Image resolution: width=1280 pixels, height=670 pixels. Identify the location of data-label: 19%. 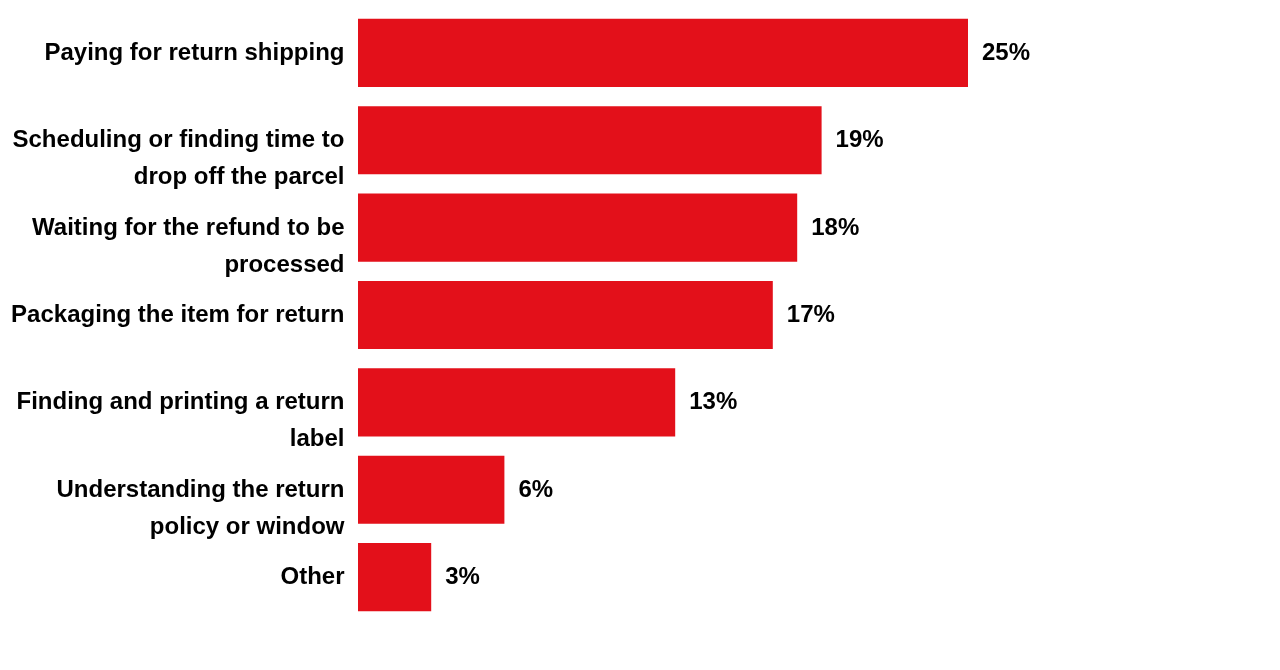
(859, 139).